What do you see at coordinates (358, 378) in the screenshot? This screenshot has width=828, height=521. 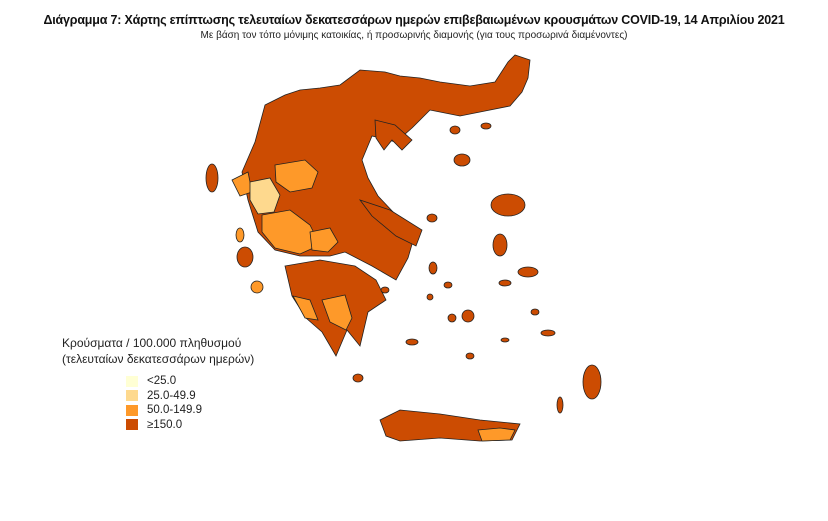 I see `island-kythira` at bounding box center [358, 378].